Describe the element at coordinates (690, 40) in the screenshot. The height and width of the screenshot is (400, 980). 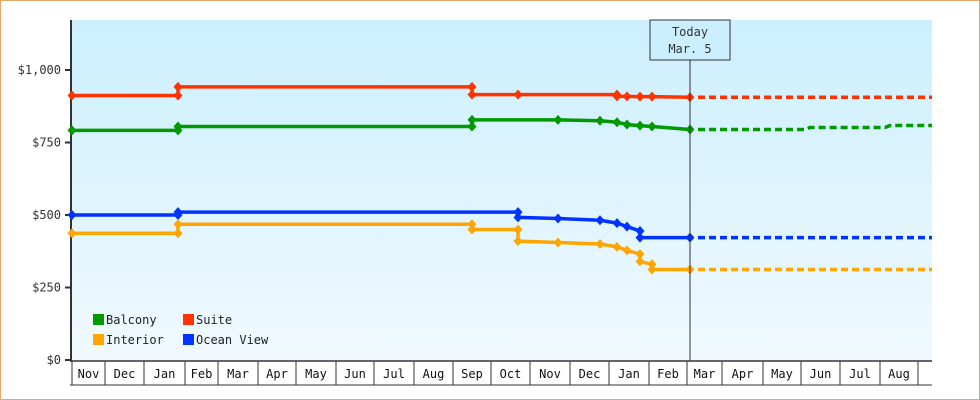
I see `today-box` at that location.